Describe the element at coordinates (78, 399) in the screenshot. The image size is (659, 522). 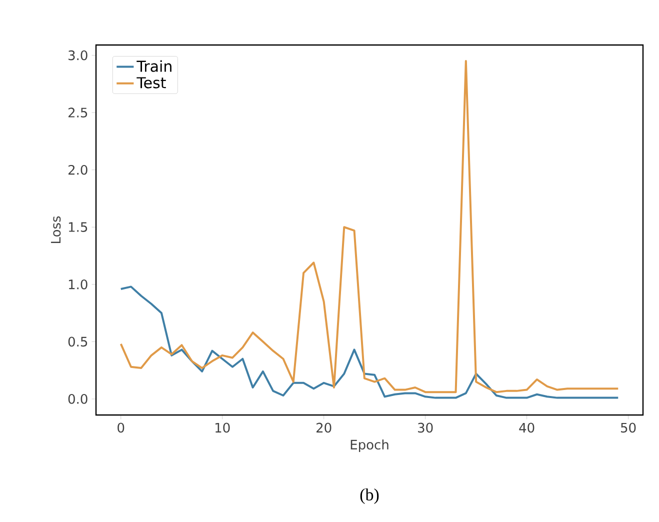
I see `y-tick-label: 0.0` at that location.